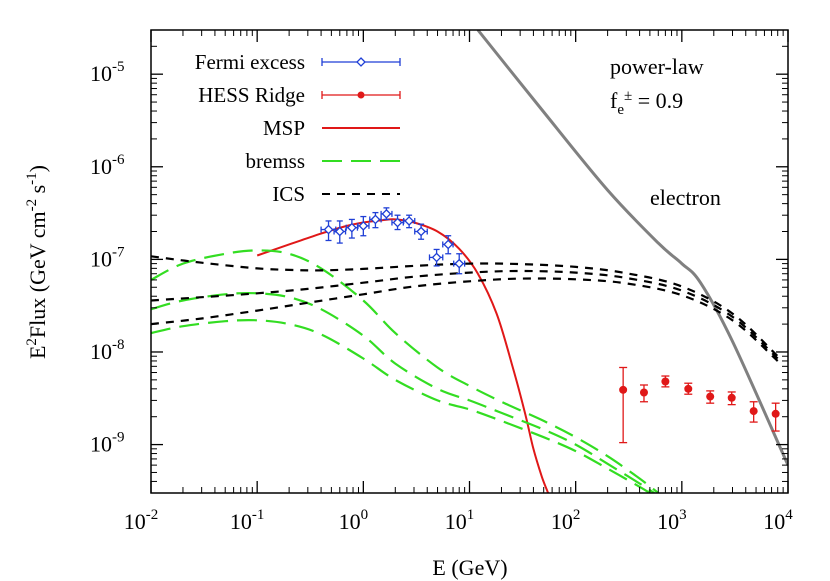  I want to click on fraction-sup: ±, so click(628, 96).